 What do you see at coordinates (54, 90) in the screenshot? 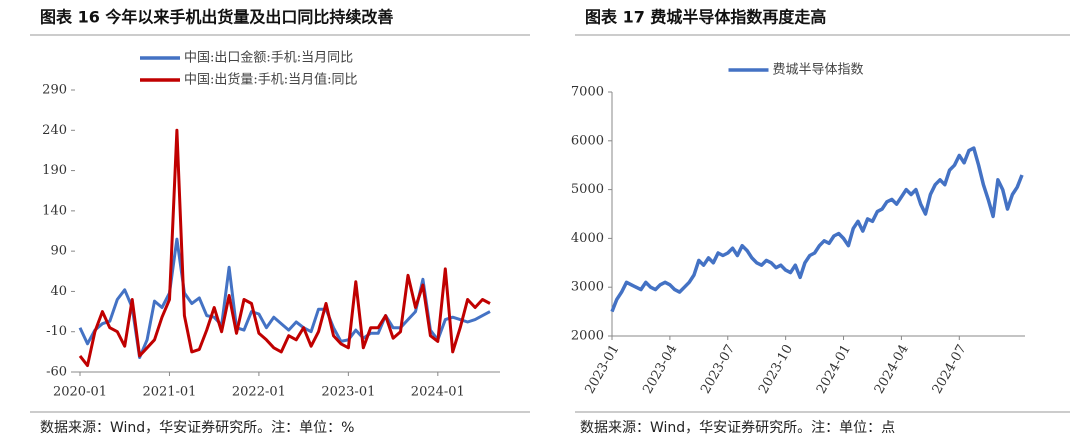
I see `y-tick-label: 290` at bounding box center [54, 90].